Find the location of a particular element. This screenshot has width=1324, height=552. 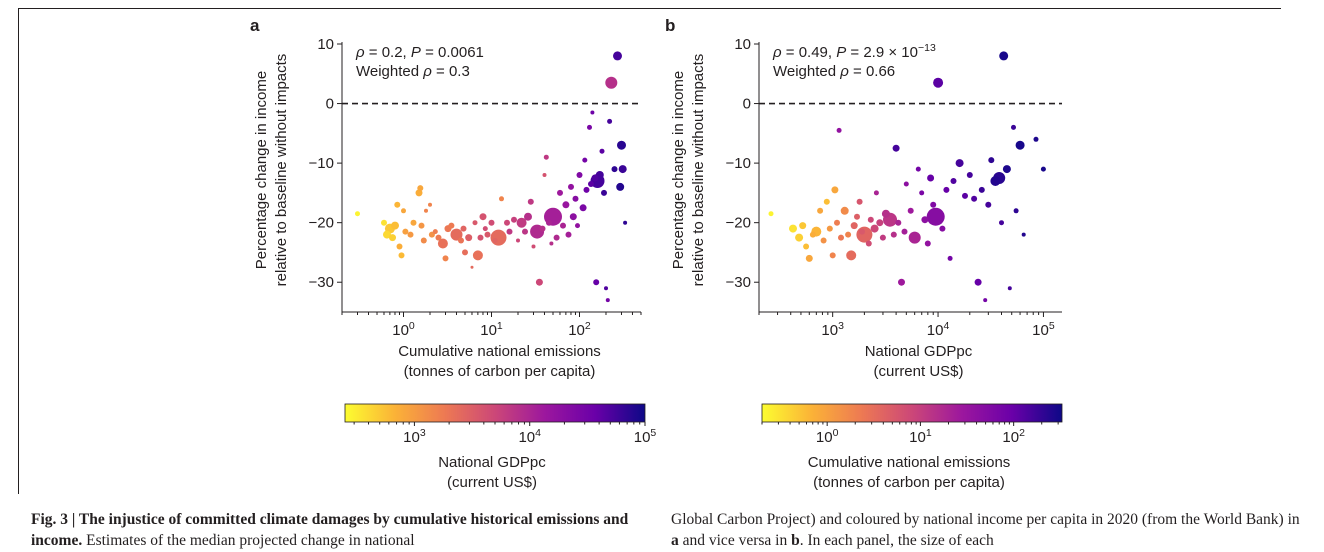

stat-weighted-b: Weighted ρ = 0.66 is located at coordinates (834, 71).